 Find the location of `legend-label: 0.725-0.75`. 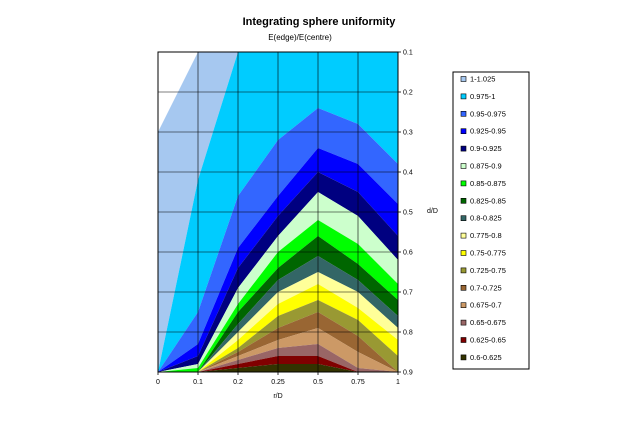

legend-label: 0.725-0.75 is located at coordinates (488, 270).